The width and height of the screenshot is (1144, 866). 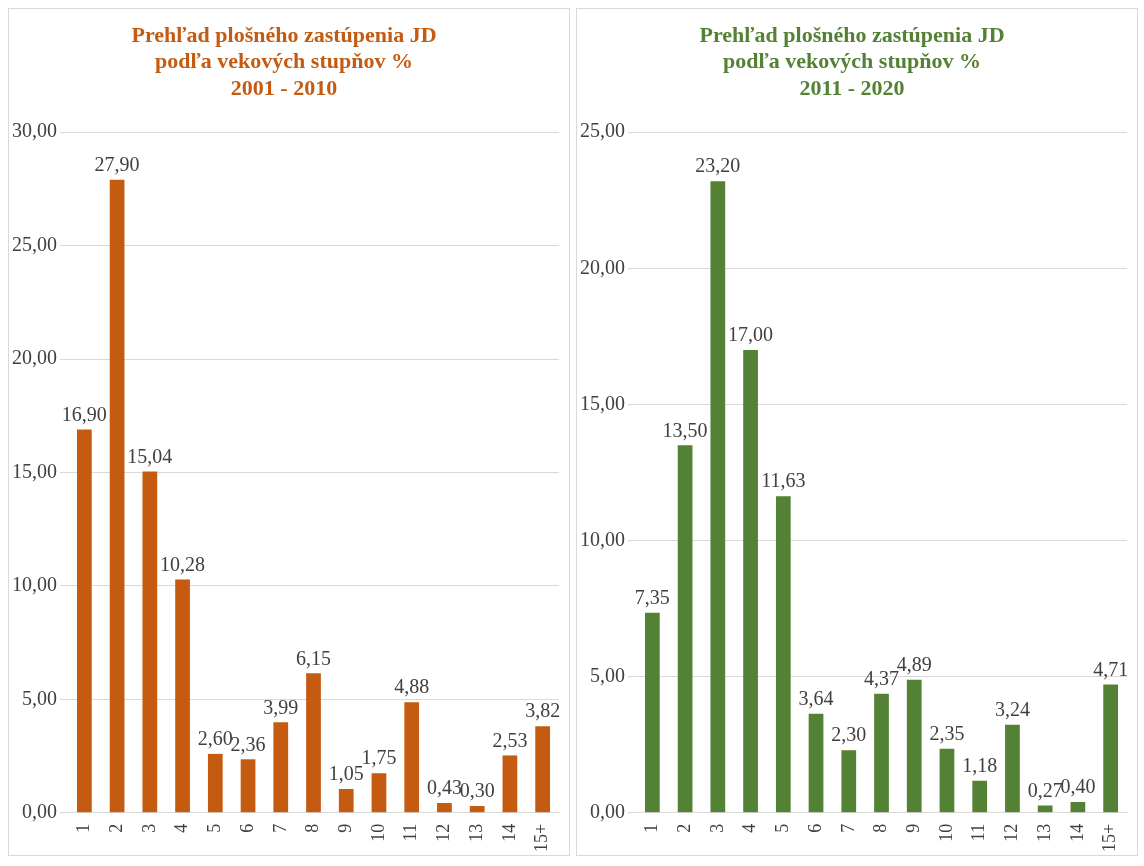 What do you see at coordinates (652, 596) in the screenshot?
I see `data-label: 7,35` at bounding box center [652, 596].